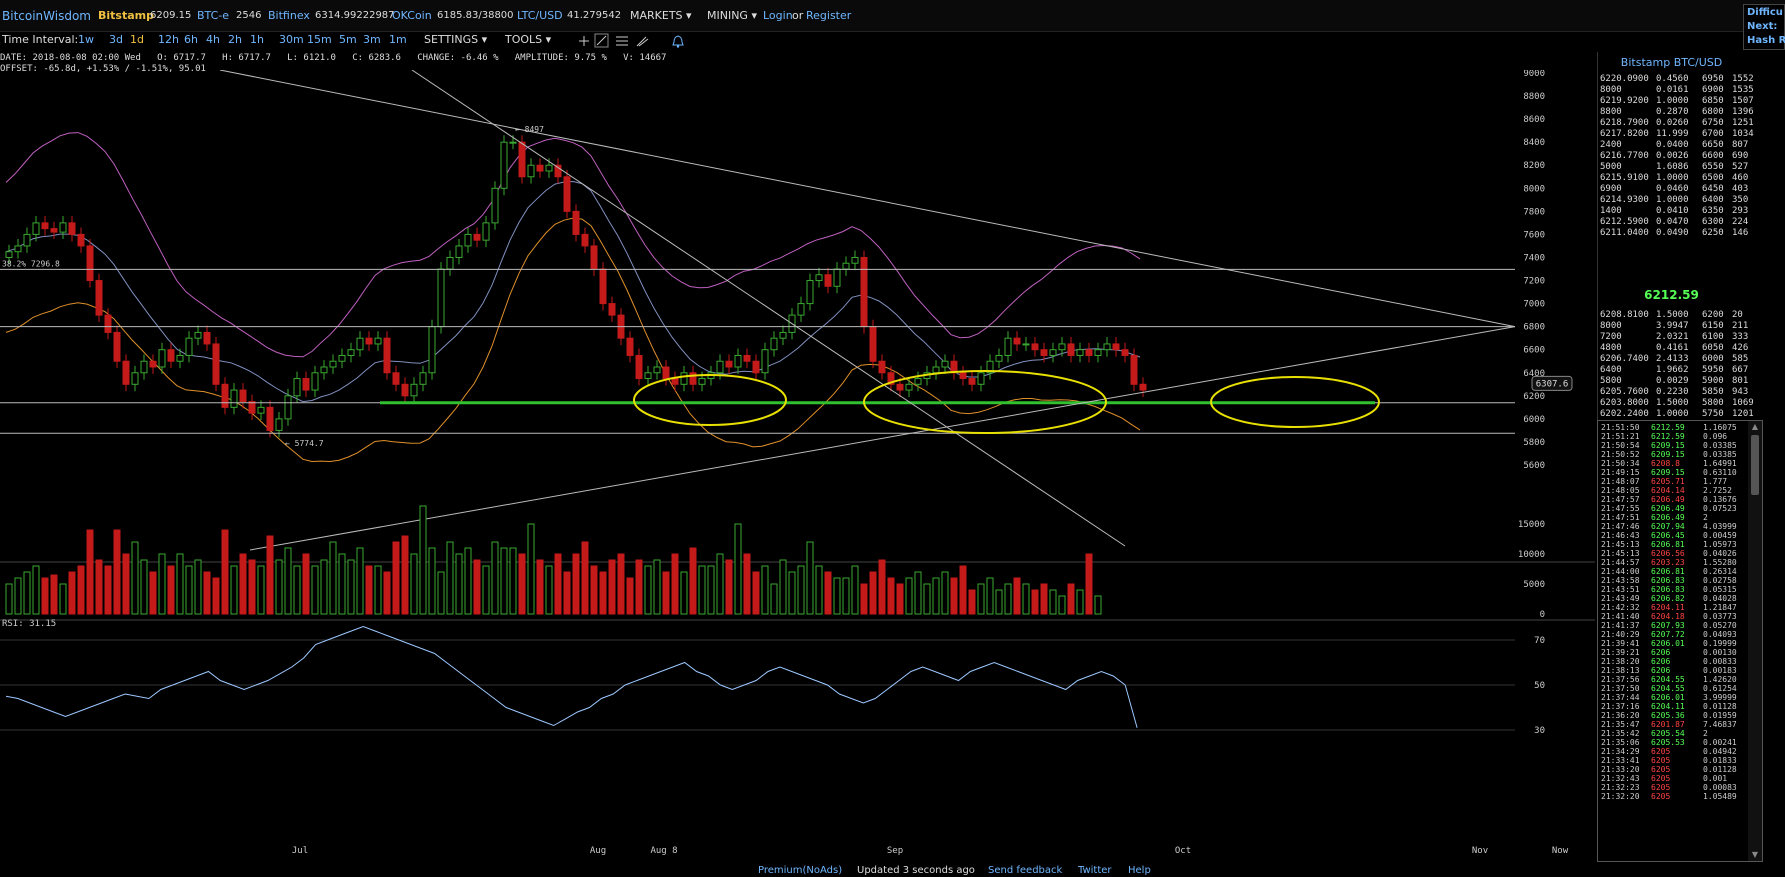 This screenshot has width=1785, height=877. What do you see at coordinates (1611, 370) in the screenshot?
I see `orderbook-cell: 6400` at bounding box center [1611, 370].